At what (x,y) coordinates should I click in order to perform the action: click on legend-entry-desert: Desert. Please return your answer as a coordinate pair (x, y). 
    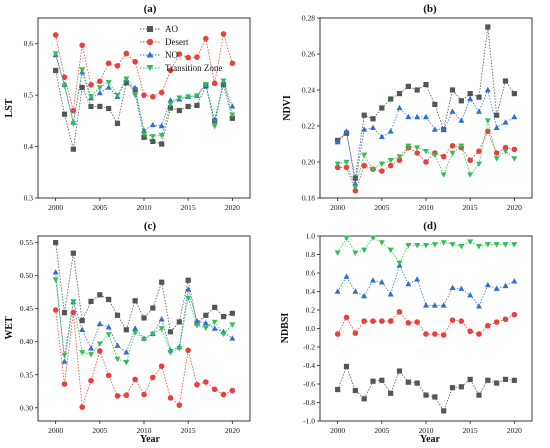
    Looking at the image, I should click on (164, 42).